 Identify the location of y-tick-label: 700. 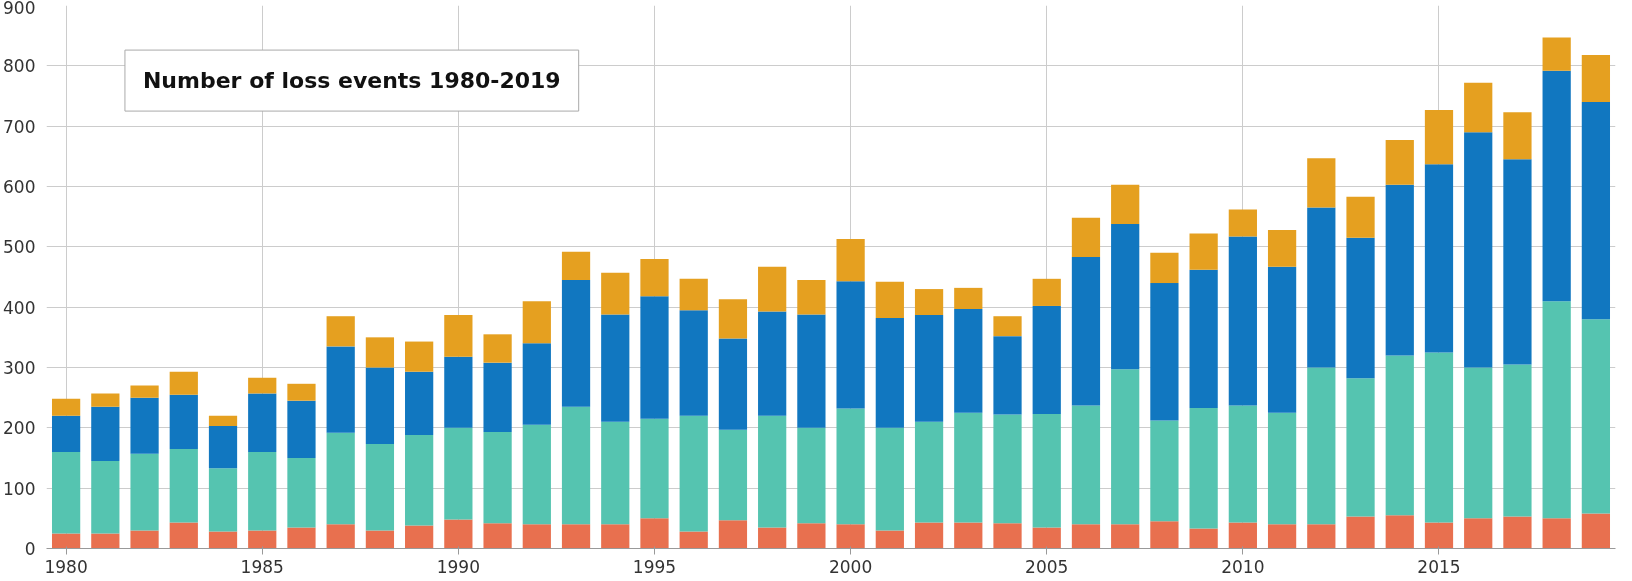
(19, 126).